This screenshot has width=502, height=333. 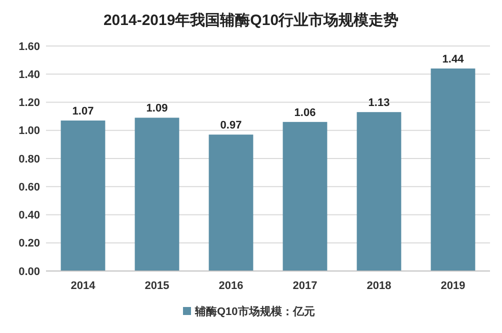 I want to click on data-label: 1.44, so click(x=453, y=60).